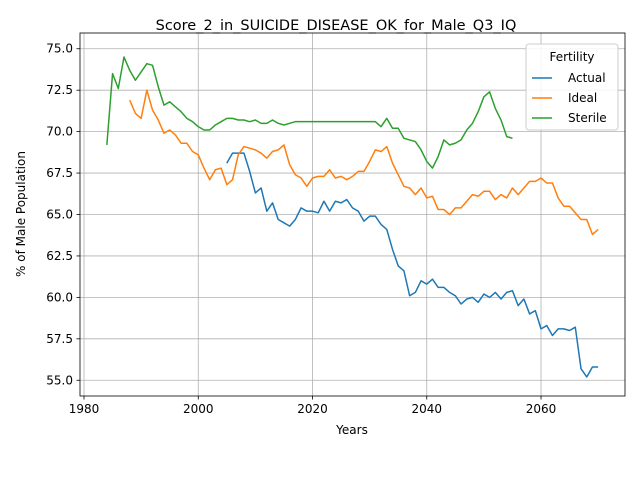  What do you see at coordinates (59, 90) in the screenshot?
I see `y-tick-label: 72.5` at bounding box center [59, 90].